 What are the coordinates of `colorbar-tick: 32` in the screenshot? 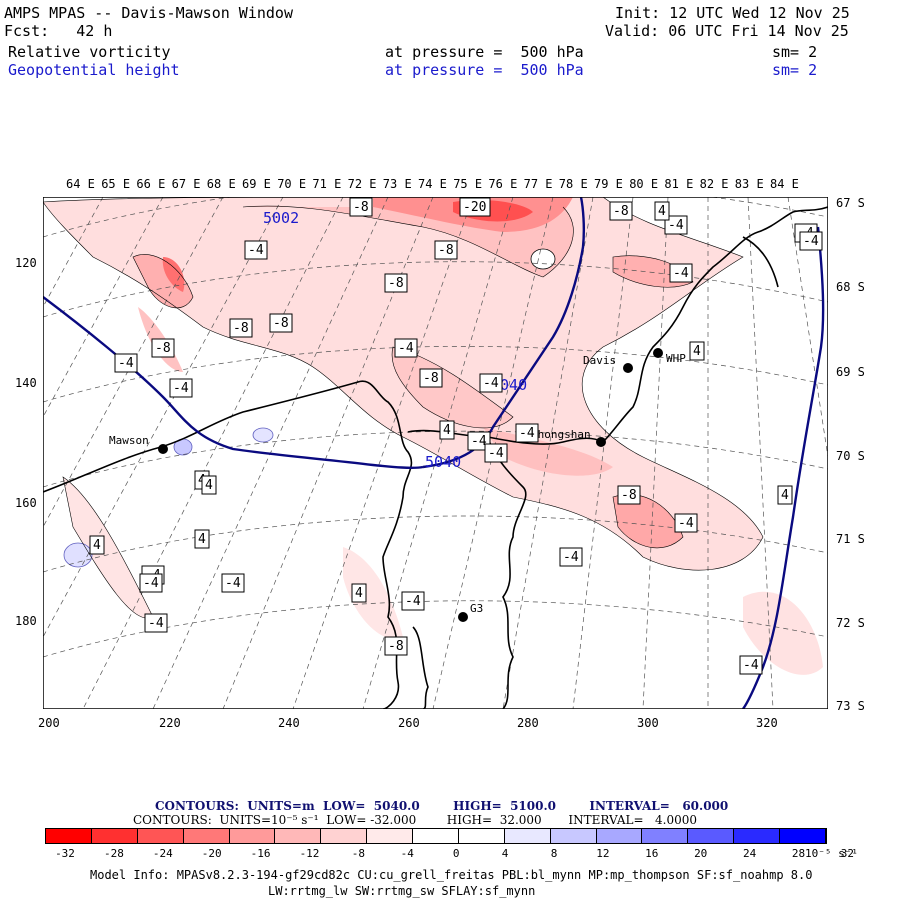 It's located at (847, 853).